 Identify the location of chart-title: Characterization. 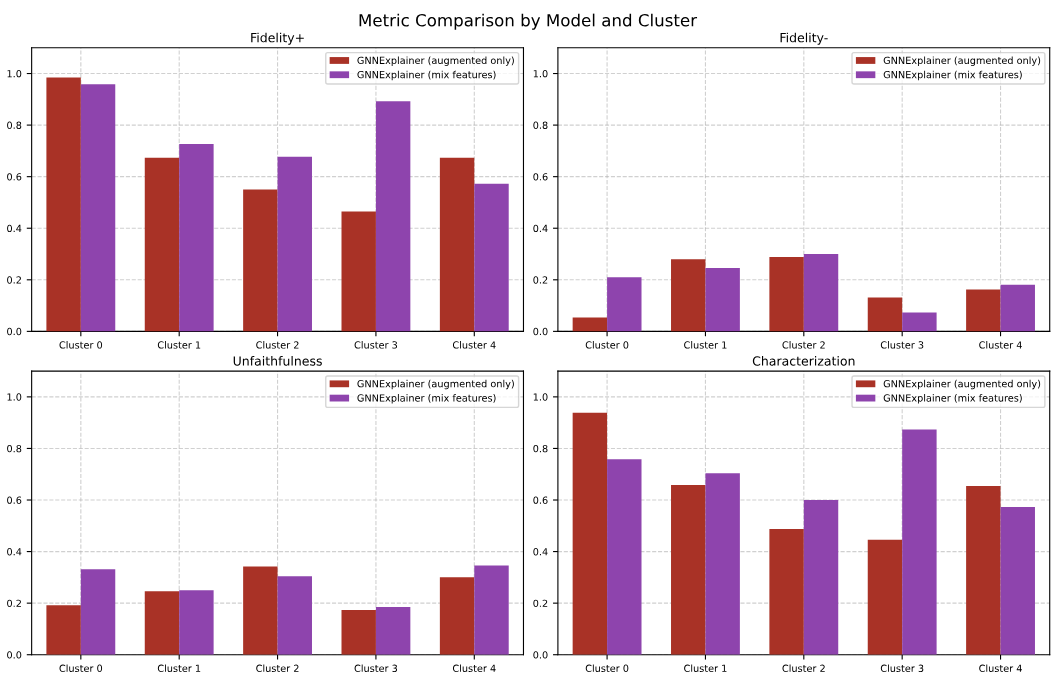
(803, 361).